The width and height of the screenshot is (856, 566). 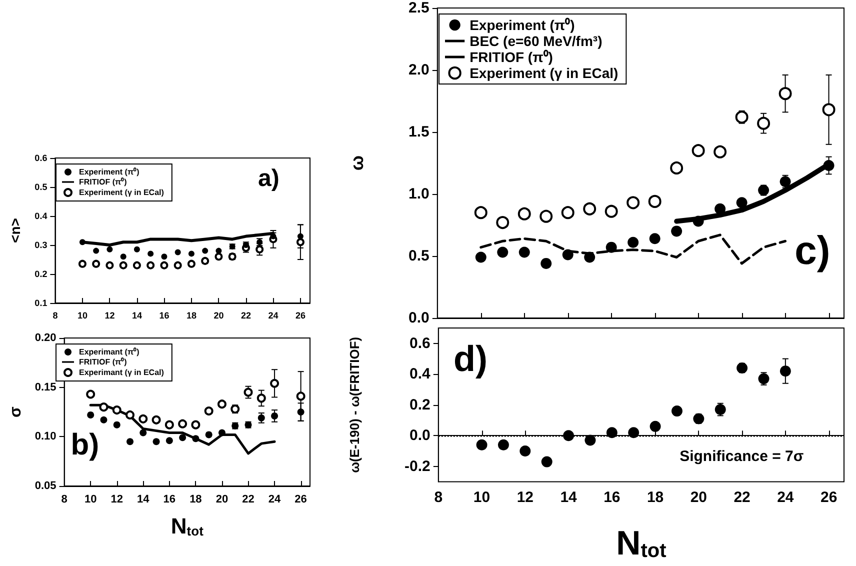 What do you see at coordinates (45, 338) in the screenshot?
I see `y-tick-label: 0.20` at bounding box center [45, 338].